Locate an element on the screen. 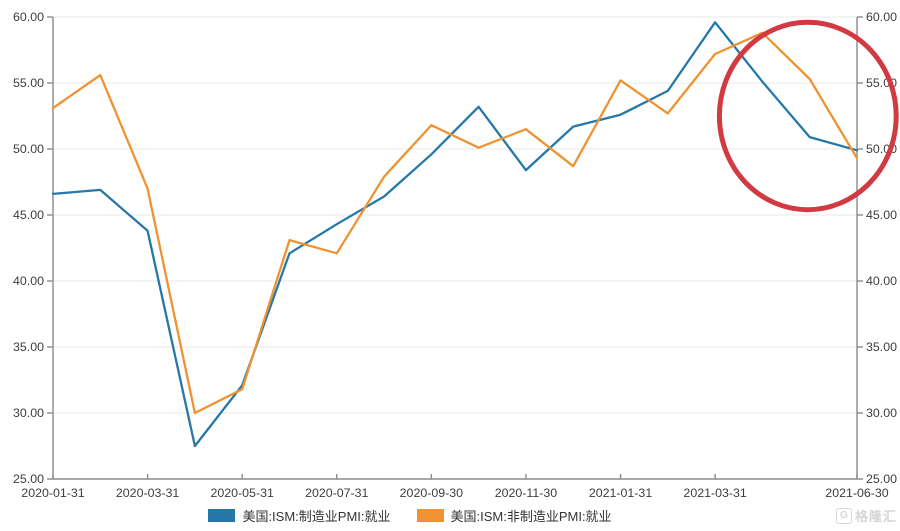  legend-item-non-manufacturing-pmi: 美国:ISM:非制造业PMI:就业 is located at coordinates (514, 515).